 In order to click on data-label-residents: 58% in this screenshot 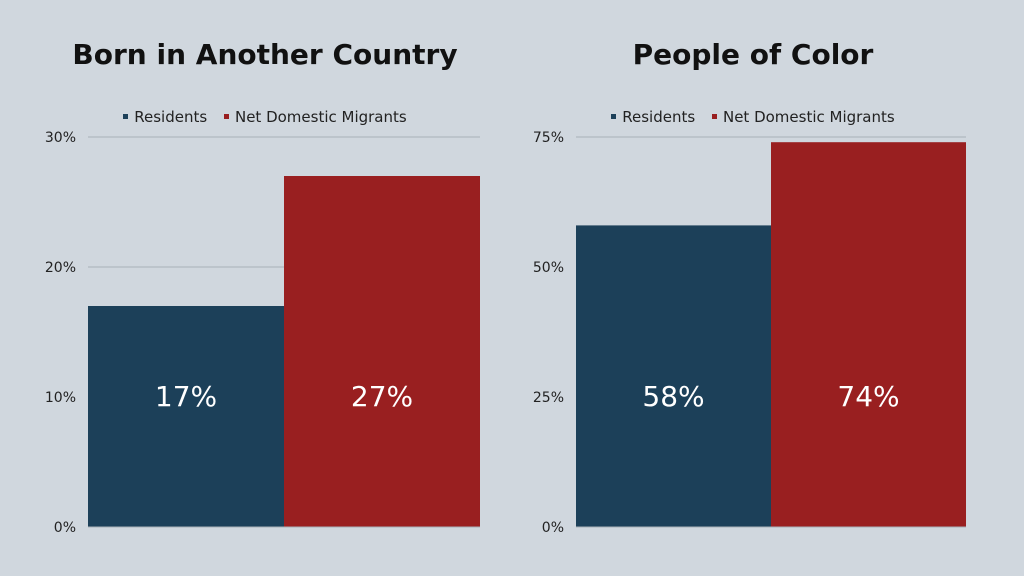, I will do `click(673, 396)`.